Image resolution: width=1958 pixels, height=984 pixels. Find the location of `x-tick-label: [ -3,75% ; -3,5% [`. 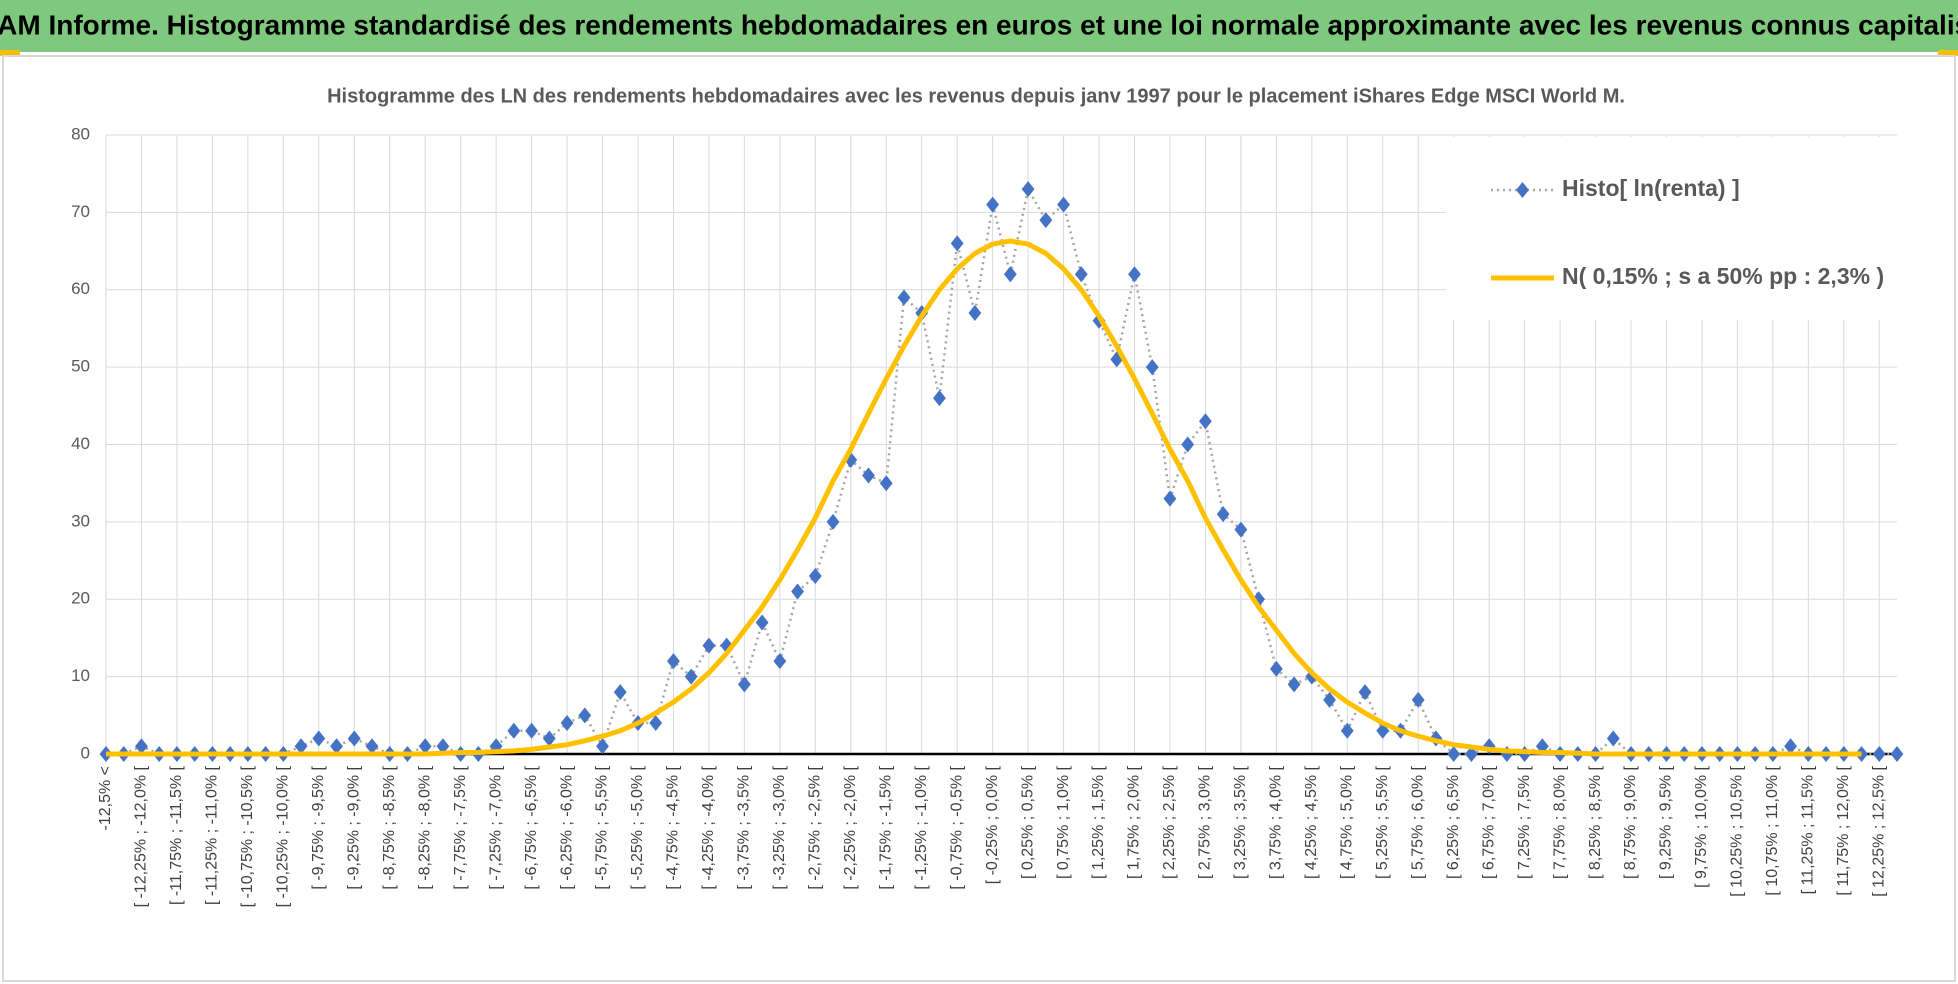

x-tick-label: [ -3,75% ; -3,5% [ is located at coordinates (744, 827).